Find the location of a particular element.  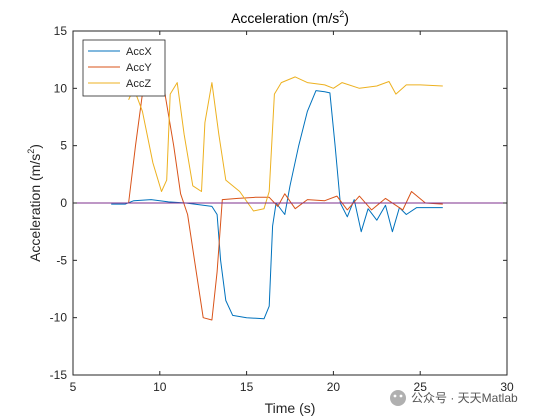

y-axis-label: Acceleration (m/s2) is located at coordinates (34, 203).